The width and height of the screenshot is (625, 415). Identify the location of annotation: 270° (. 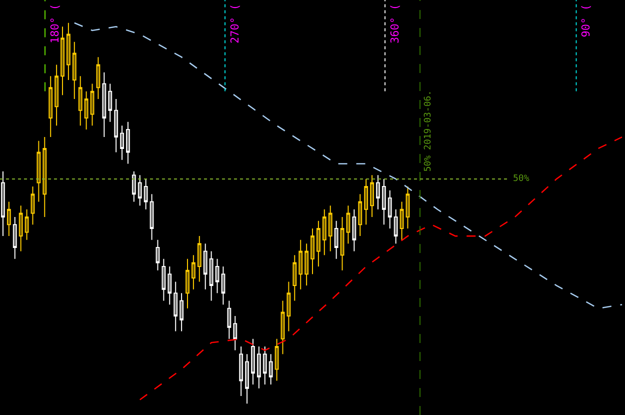
(235, 24).